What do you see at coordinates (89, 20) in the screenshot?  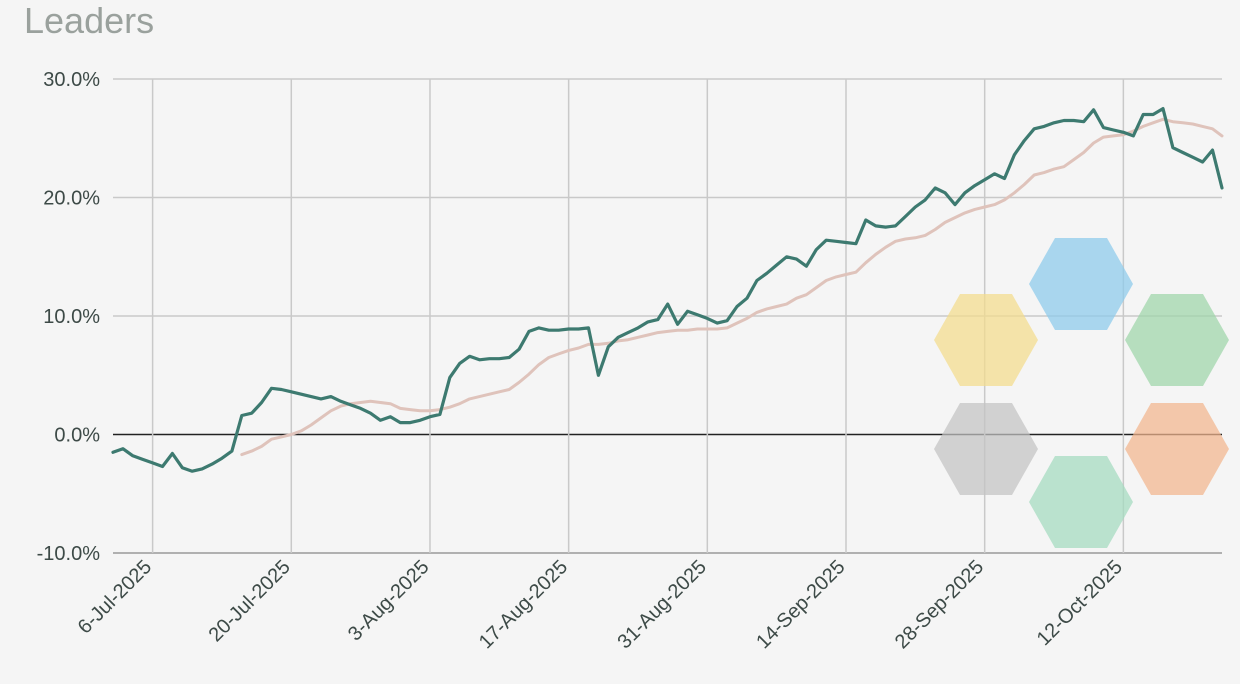 I see `chart-title: Leaders` at bounding box center [89, 20].